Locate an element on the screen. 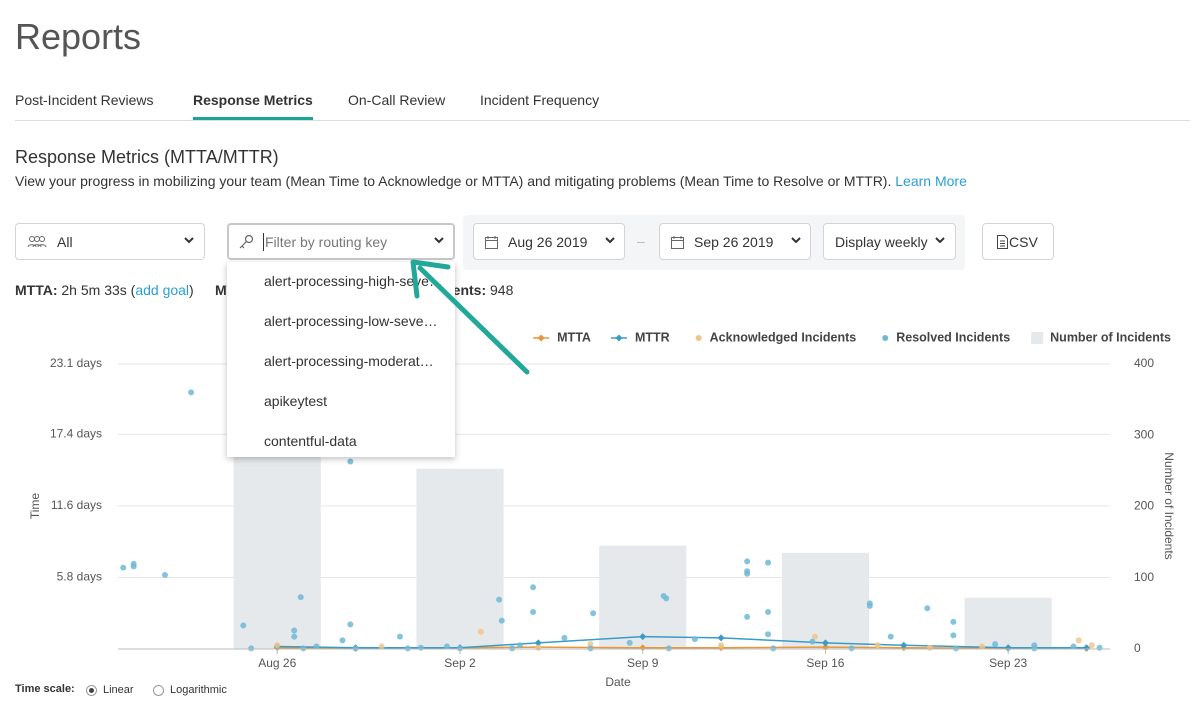  x-tick-label: Sep 2 is located at coordinates (460, 663).